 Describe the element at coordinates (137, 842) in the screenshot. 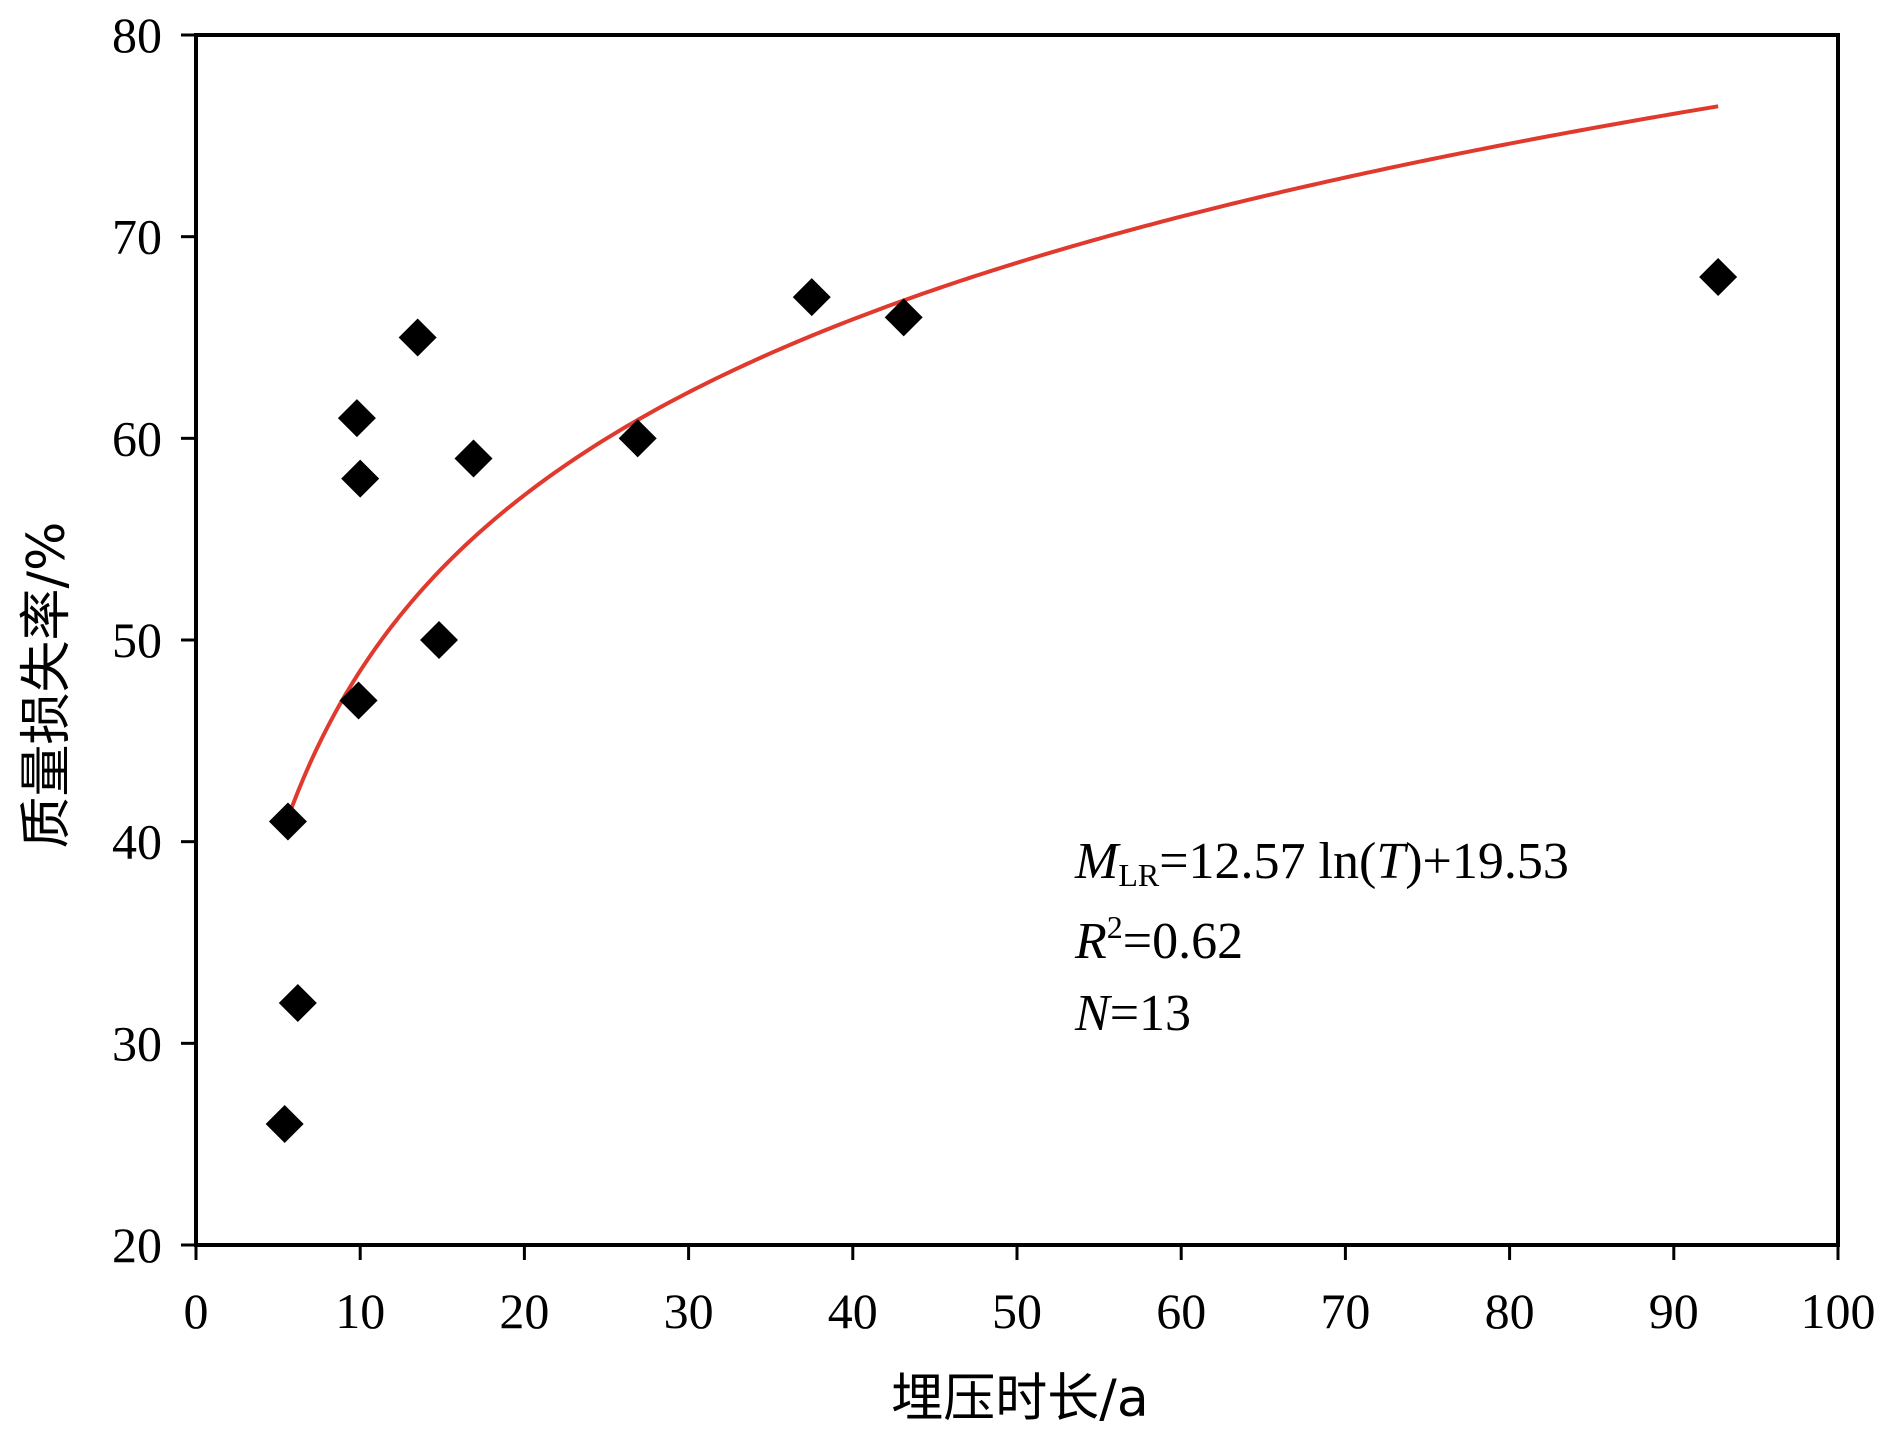

I see `y-tick-label: 40` at that location.